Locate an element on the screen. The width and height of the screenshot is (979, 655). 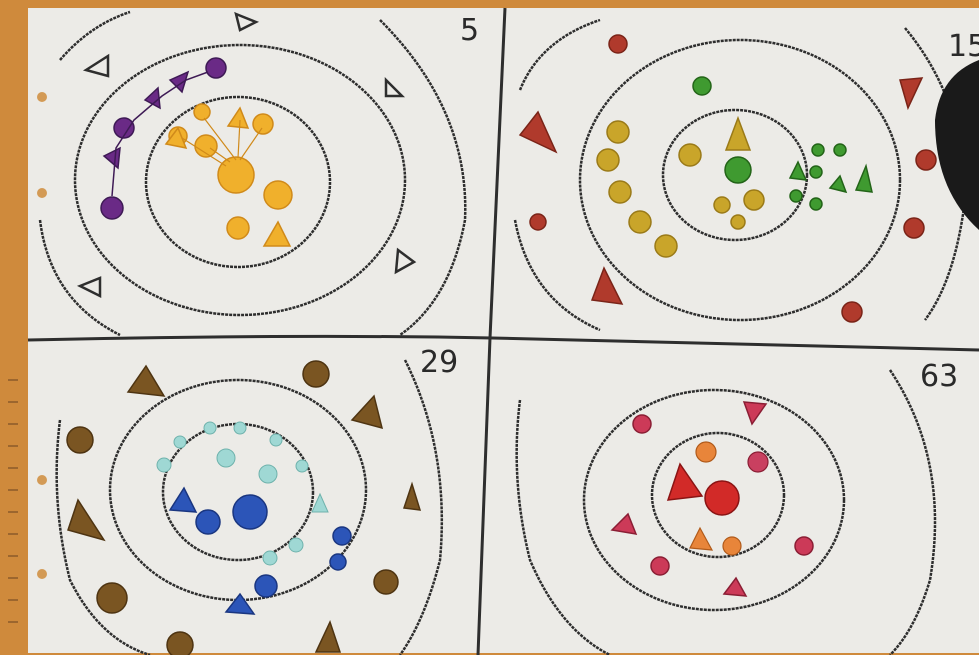
panel-number: 15 is located at coordinates (963, 46).